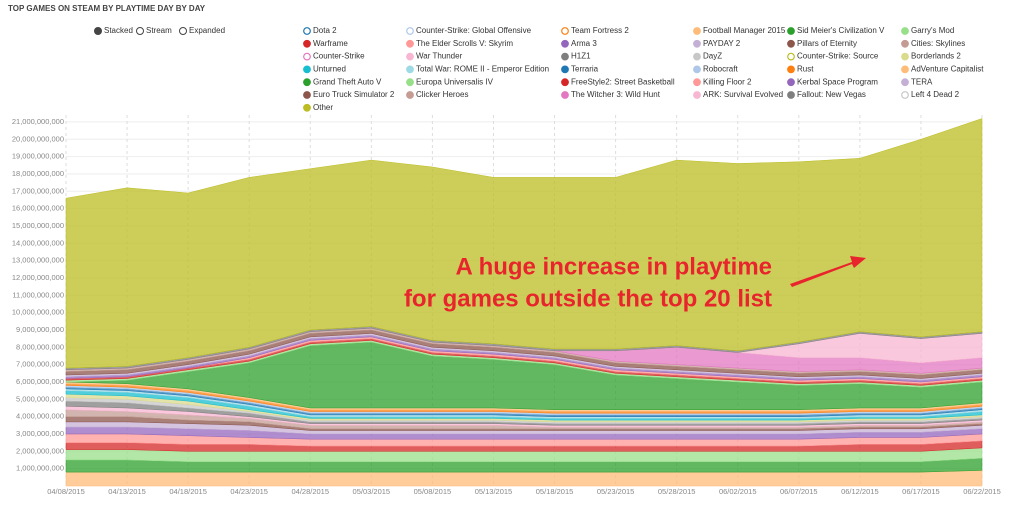  Describe the element at coordinates (712, 56) in the screenshot. I see `legend-label: DayZ` at that location.